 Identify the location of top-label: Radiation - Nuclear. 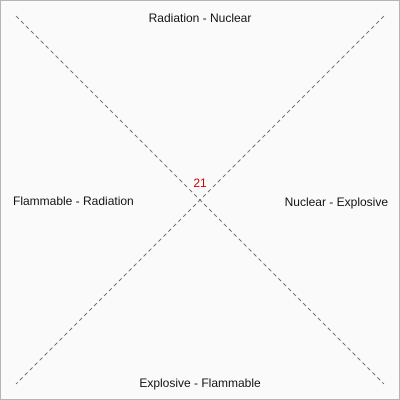
(200, 18).